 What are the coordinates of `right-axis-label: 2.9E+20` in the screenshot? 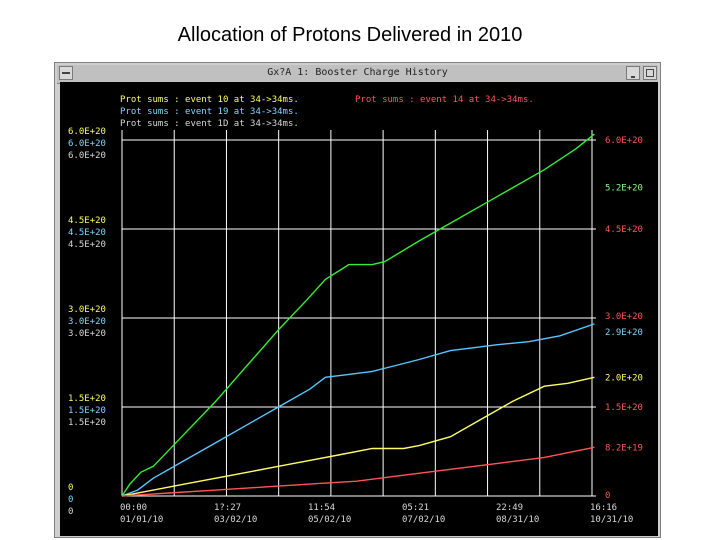 It's located at (624, 333).